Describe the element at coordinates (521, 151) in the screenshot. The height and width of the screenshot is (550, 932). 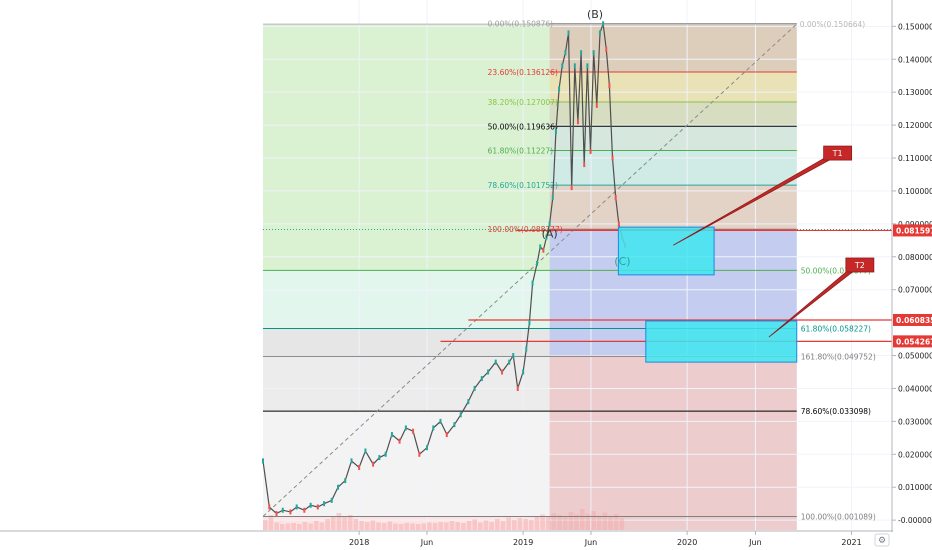
I see `fib-level-label: 61.80%(0.11227)` at that location.